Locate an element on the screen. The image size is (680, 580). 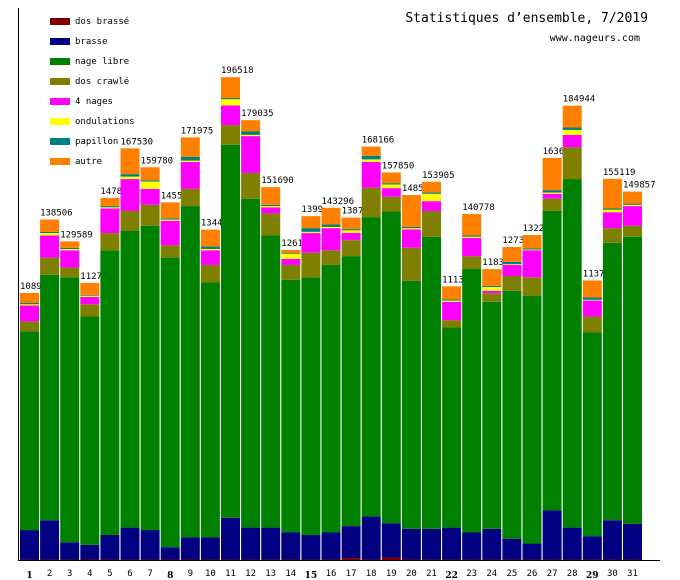
x-tick-label: 28 is located at coordinates (572, 574).